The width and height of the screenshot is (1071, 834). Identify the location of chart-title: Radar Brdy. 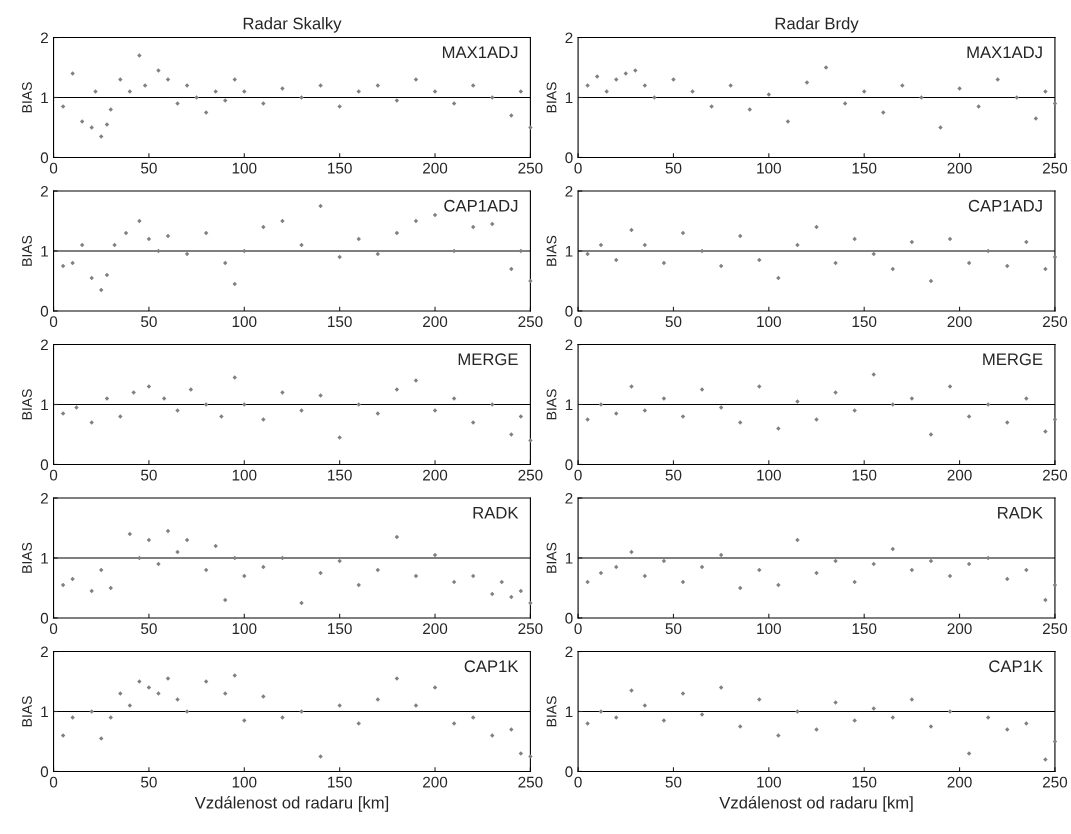
(817, 25).